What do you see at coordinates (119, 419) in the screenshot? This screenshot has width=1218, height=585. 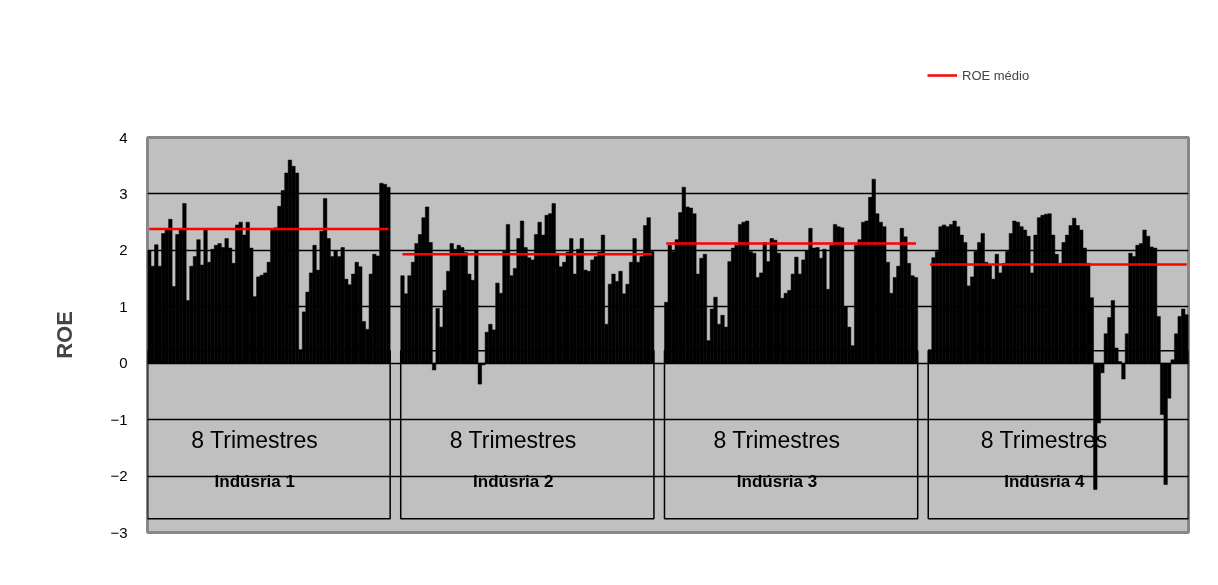 I see `y-tick-label: −1` at bounding box center [119, 419].